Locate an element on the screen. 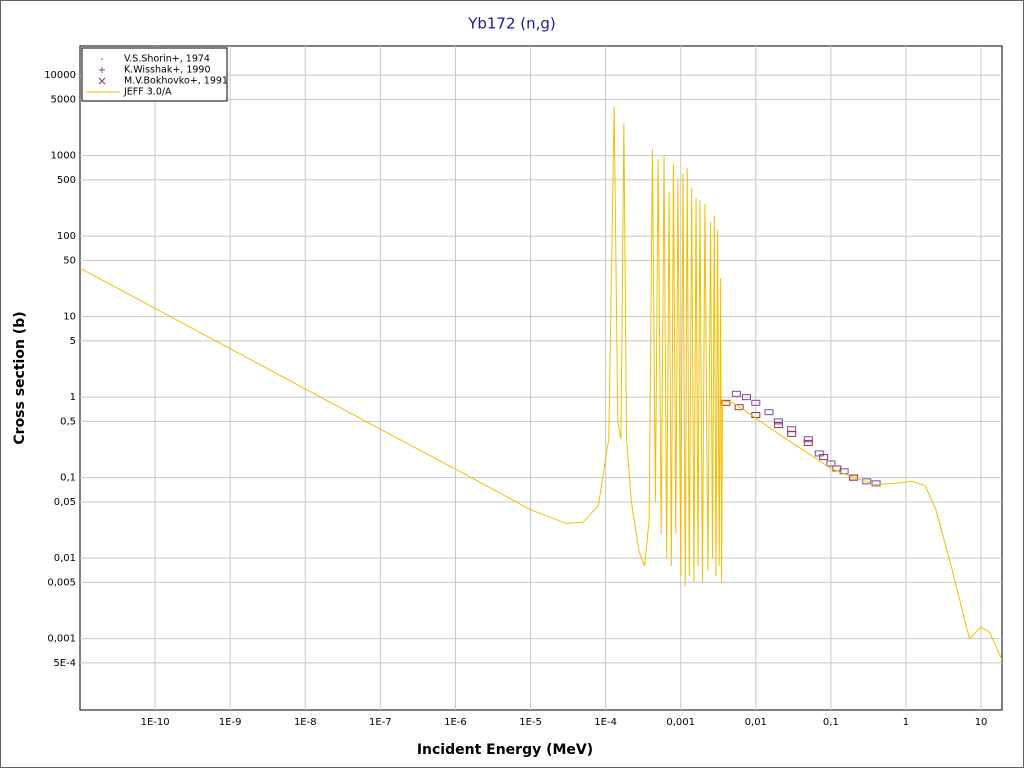 This screenshot has width=1024, height=768. x-tick-label: 0,1 is located at coordinates (831, 722).